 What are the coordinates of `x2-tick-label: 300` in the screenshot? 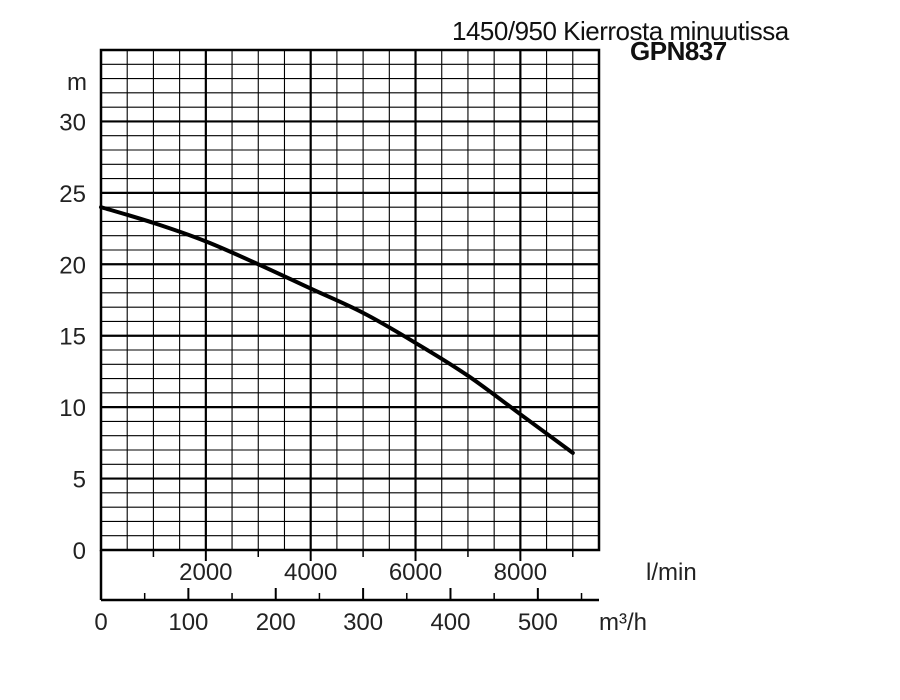 It's located at (363, 622).